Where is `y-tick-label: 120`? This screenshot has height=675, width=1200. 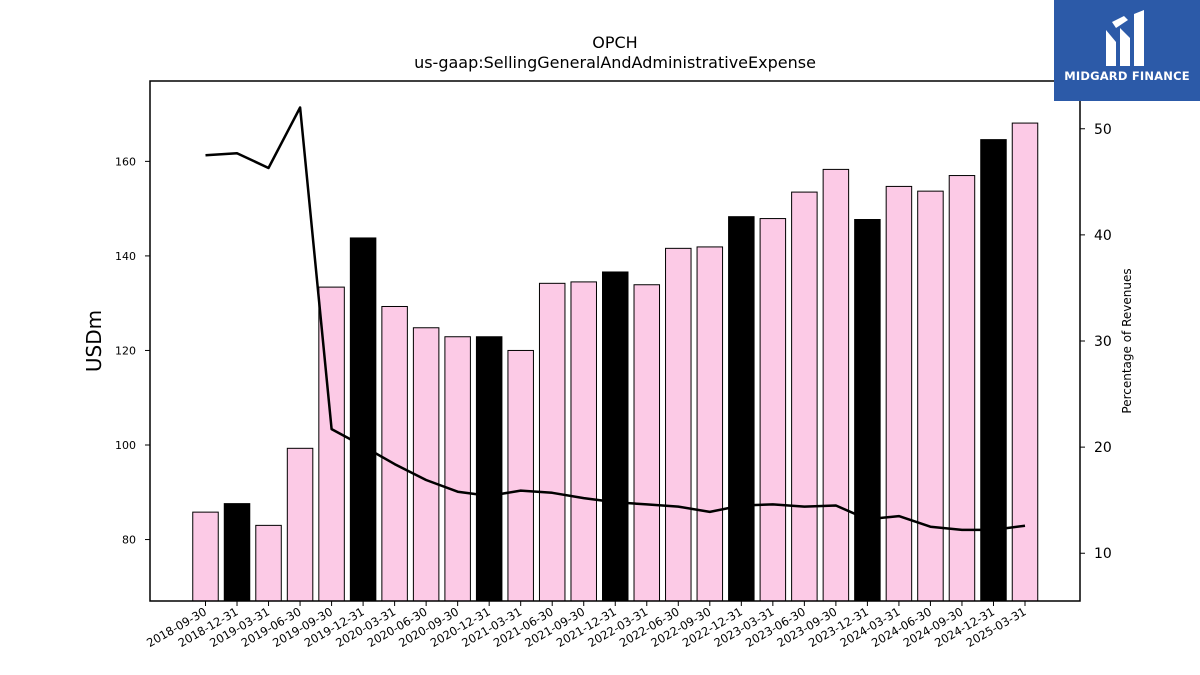
y-tick-label: 120 is located at coordinates (125, 350).